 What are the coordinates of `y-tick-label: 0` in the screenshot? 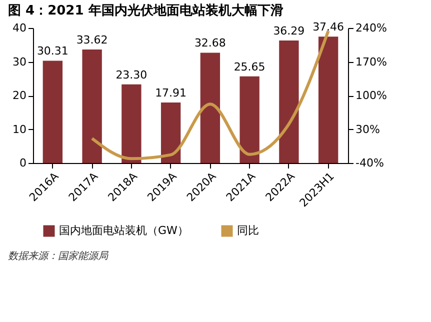 It's located at (23, 163).